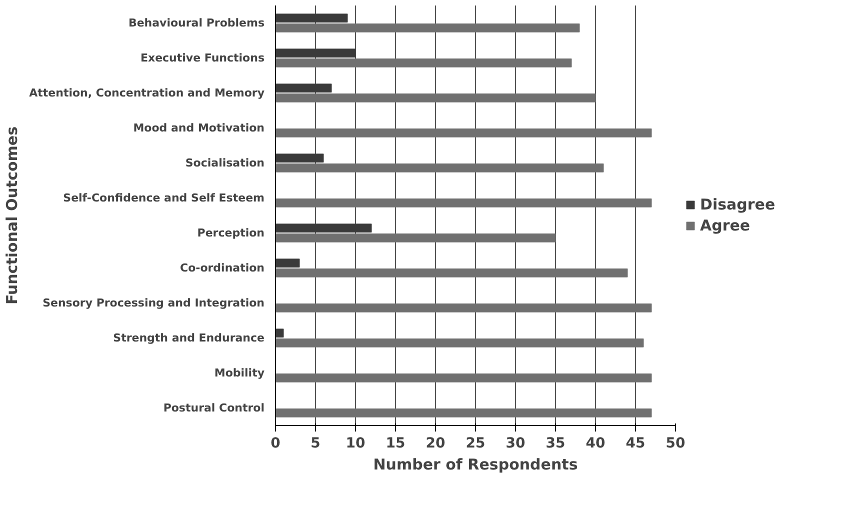  Describe the element at coordinates (516, 444) in the screenshot. I see `x-tick-label: 30` at that location.